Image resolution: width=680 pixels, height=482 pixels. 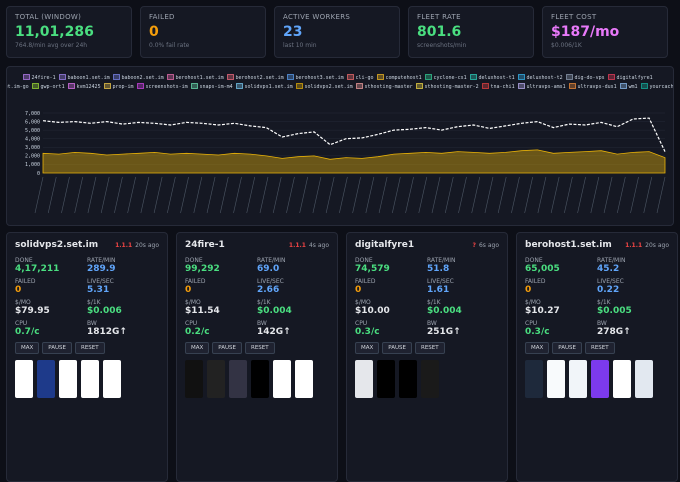 I want to click on stat: $/MO $10.27, so click(x=561, y=308).